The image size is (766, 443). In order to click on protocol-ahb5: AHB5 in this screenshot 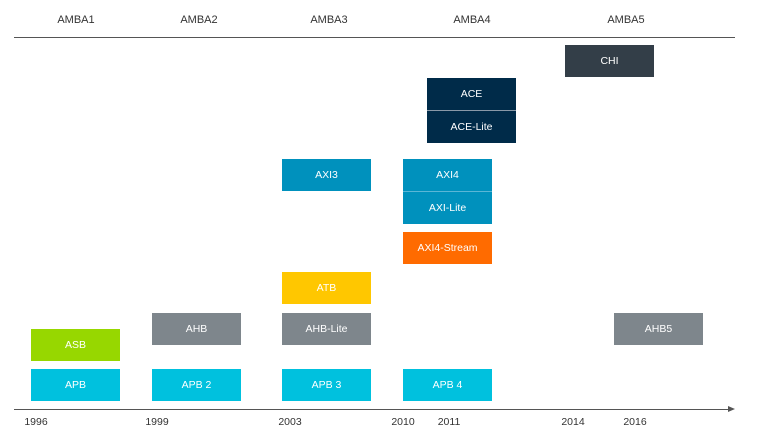, I will do `click(658, 329)`.